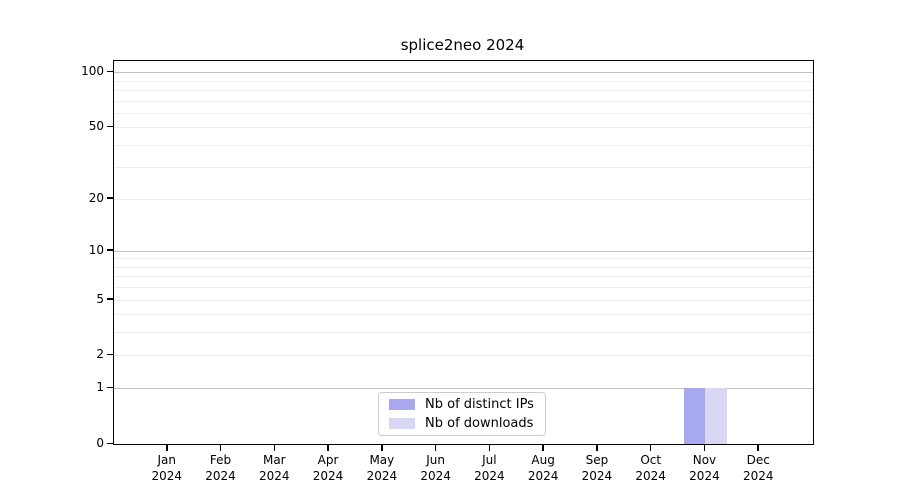 Image resolution: width=900 pixels, height=500 pixels. What do you see at coordinates (96, 197) in the screenshot?
I see `y-axis-tick-label: 20` at bounding box center [96, 197].